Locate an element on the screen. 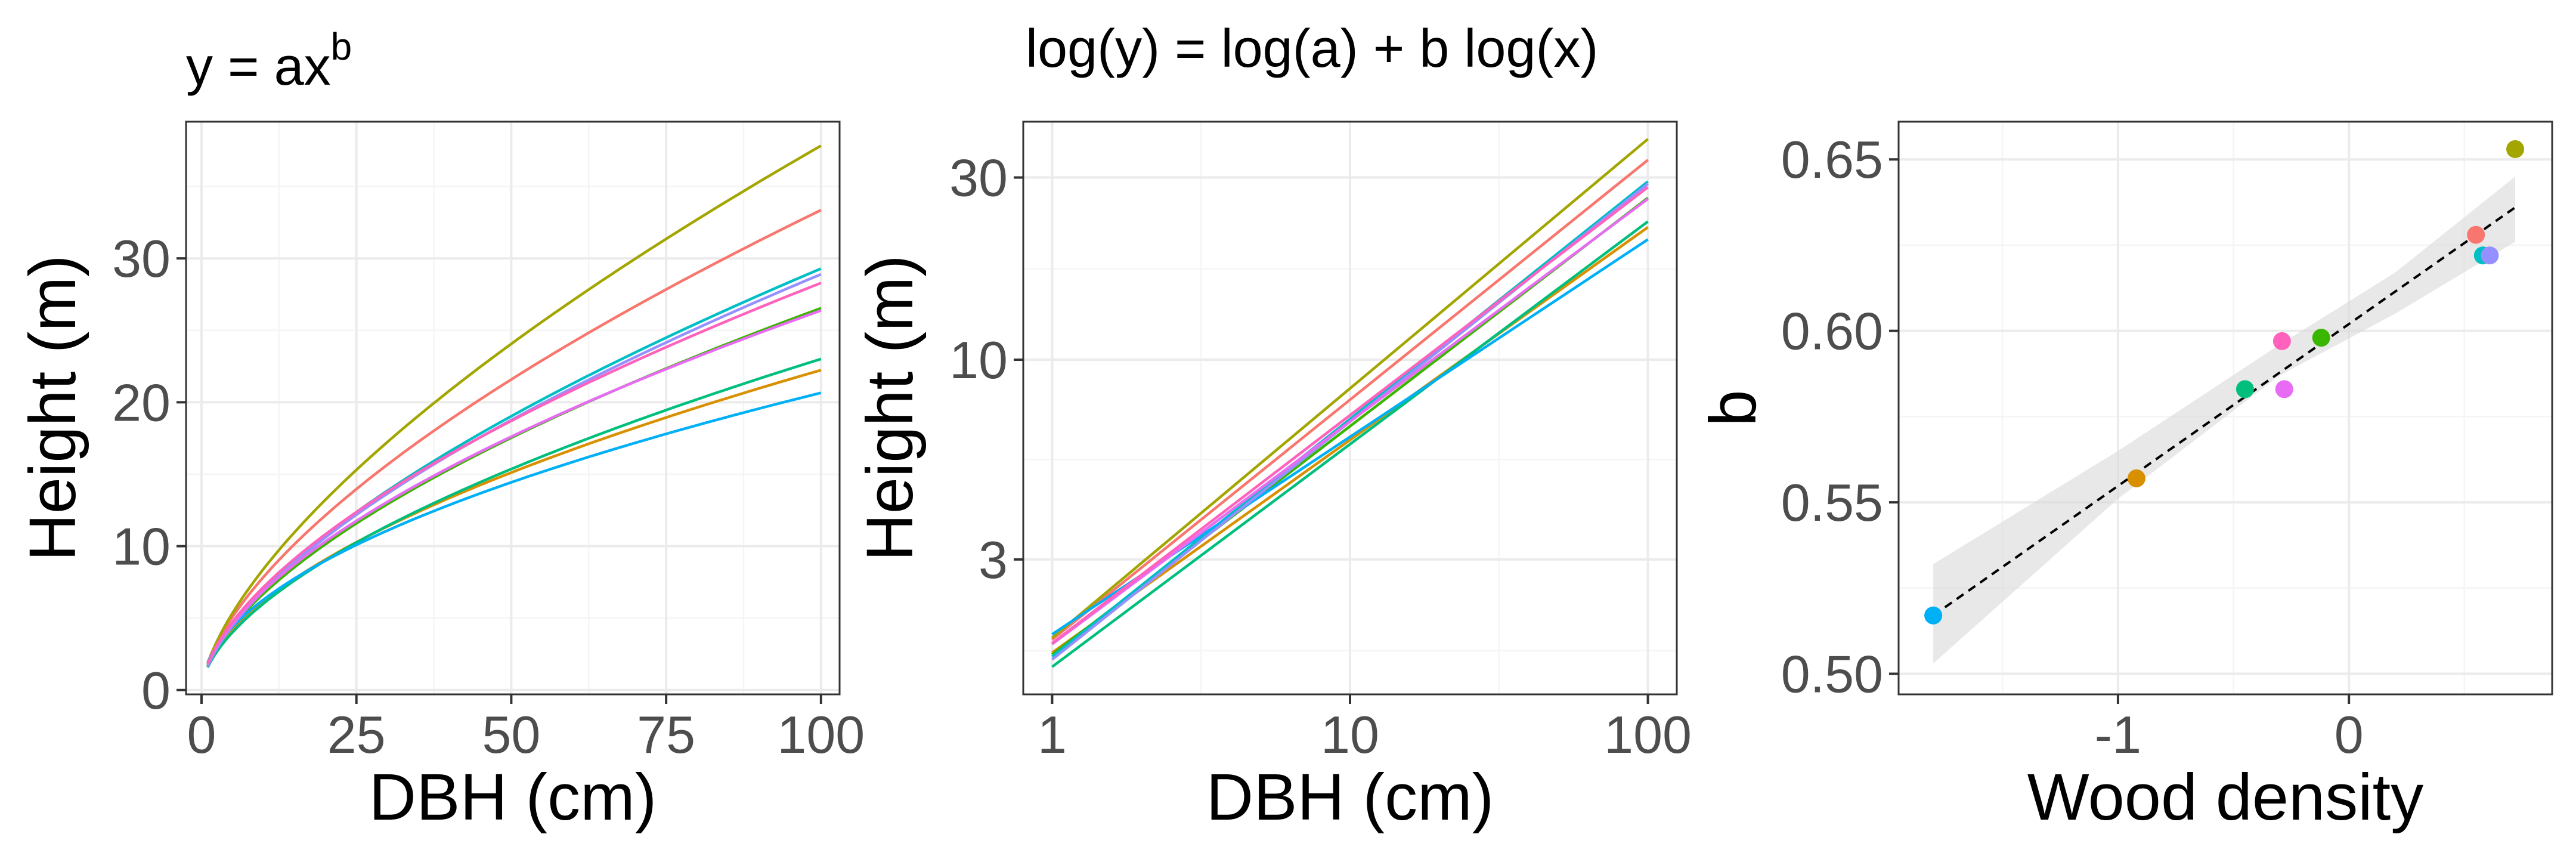 The image size is (2576, 859). panel-2-y-axis-title: Height (m) is located at coordinates (890, 408).